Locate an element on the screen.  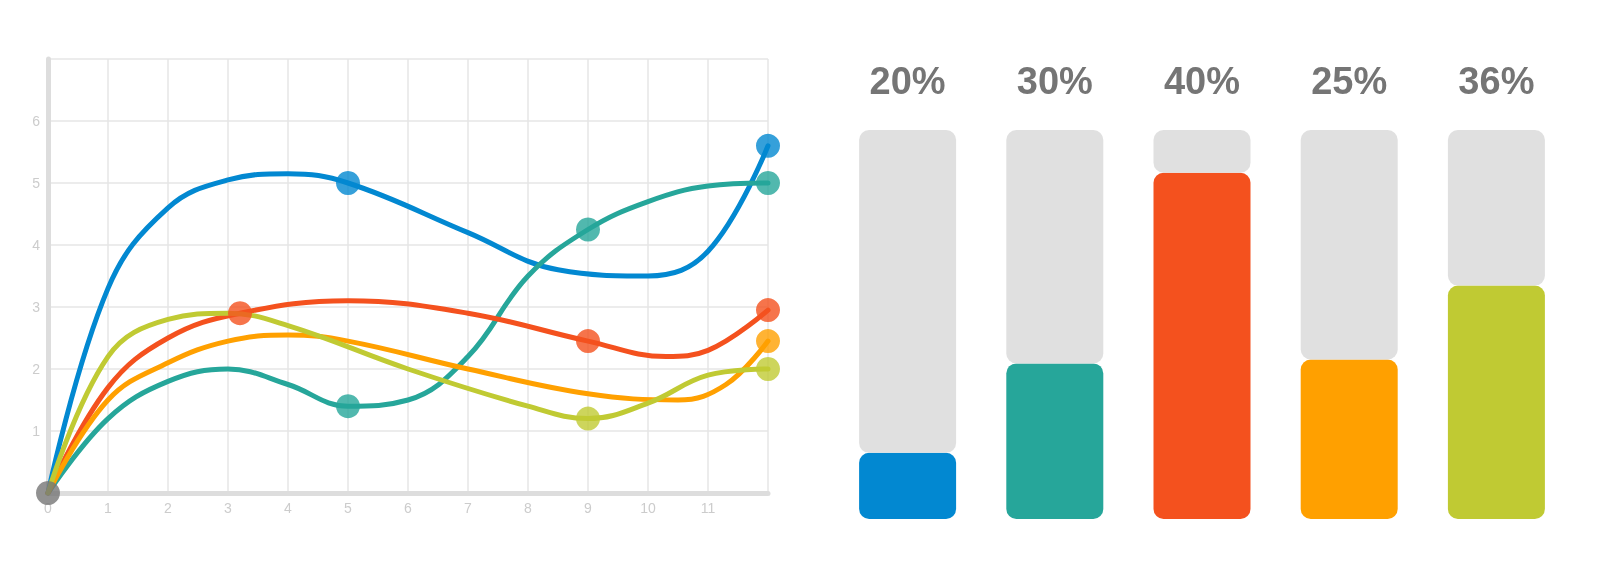
x-tick-label: 25% is located at coordinates (1349, 81).